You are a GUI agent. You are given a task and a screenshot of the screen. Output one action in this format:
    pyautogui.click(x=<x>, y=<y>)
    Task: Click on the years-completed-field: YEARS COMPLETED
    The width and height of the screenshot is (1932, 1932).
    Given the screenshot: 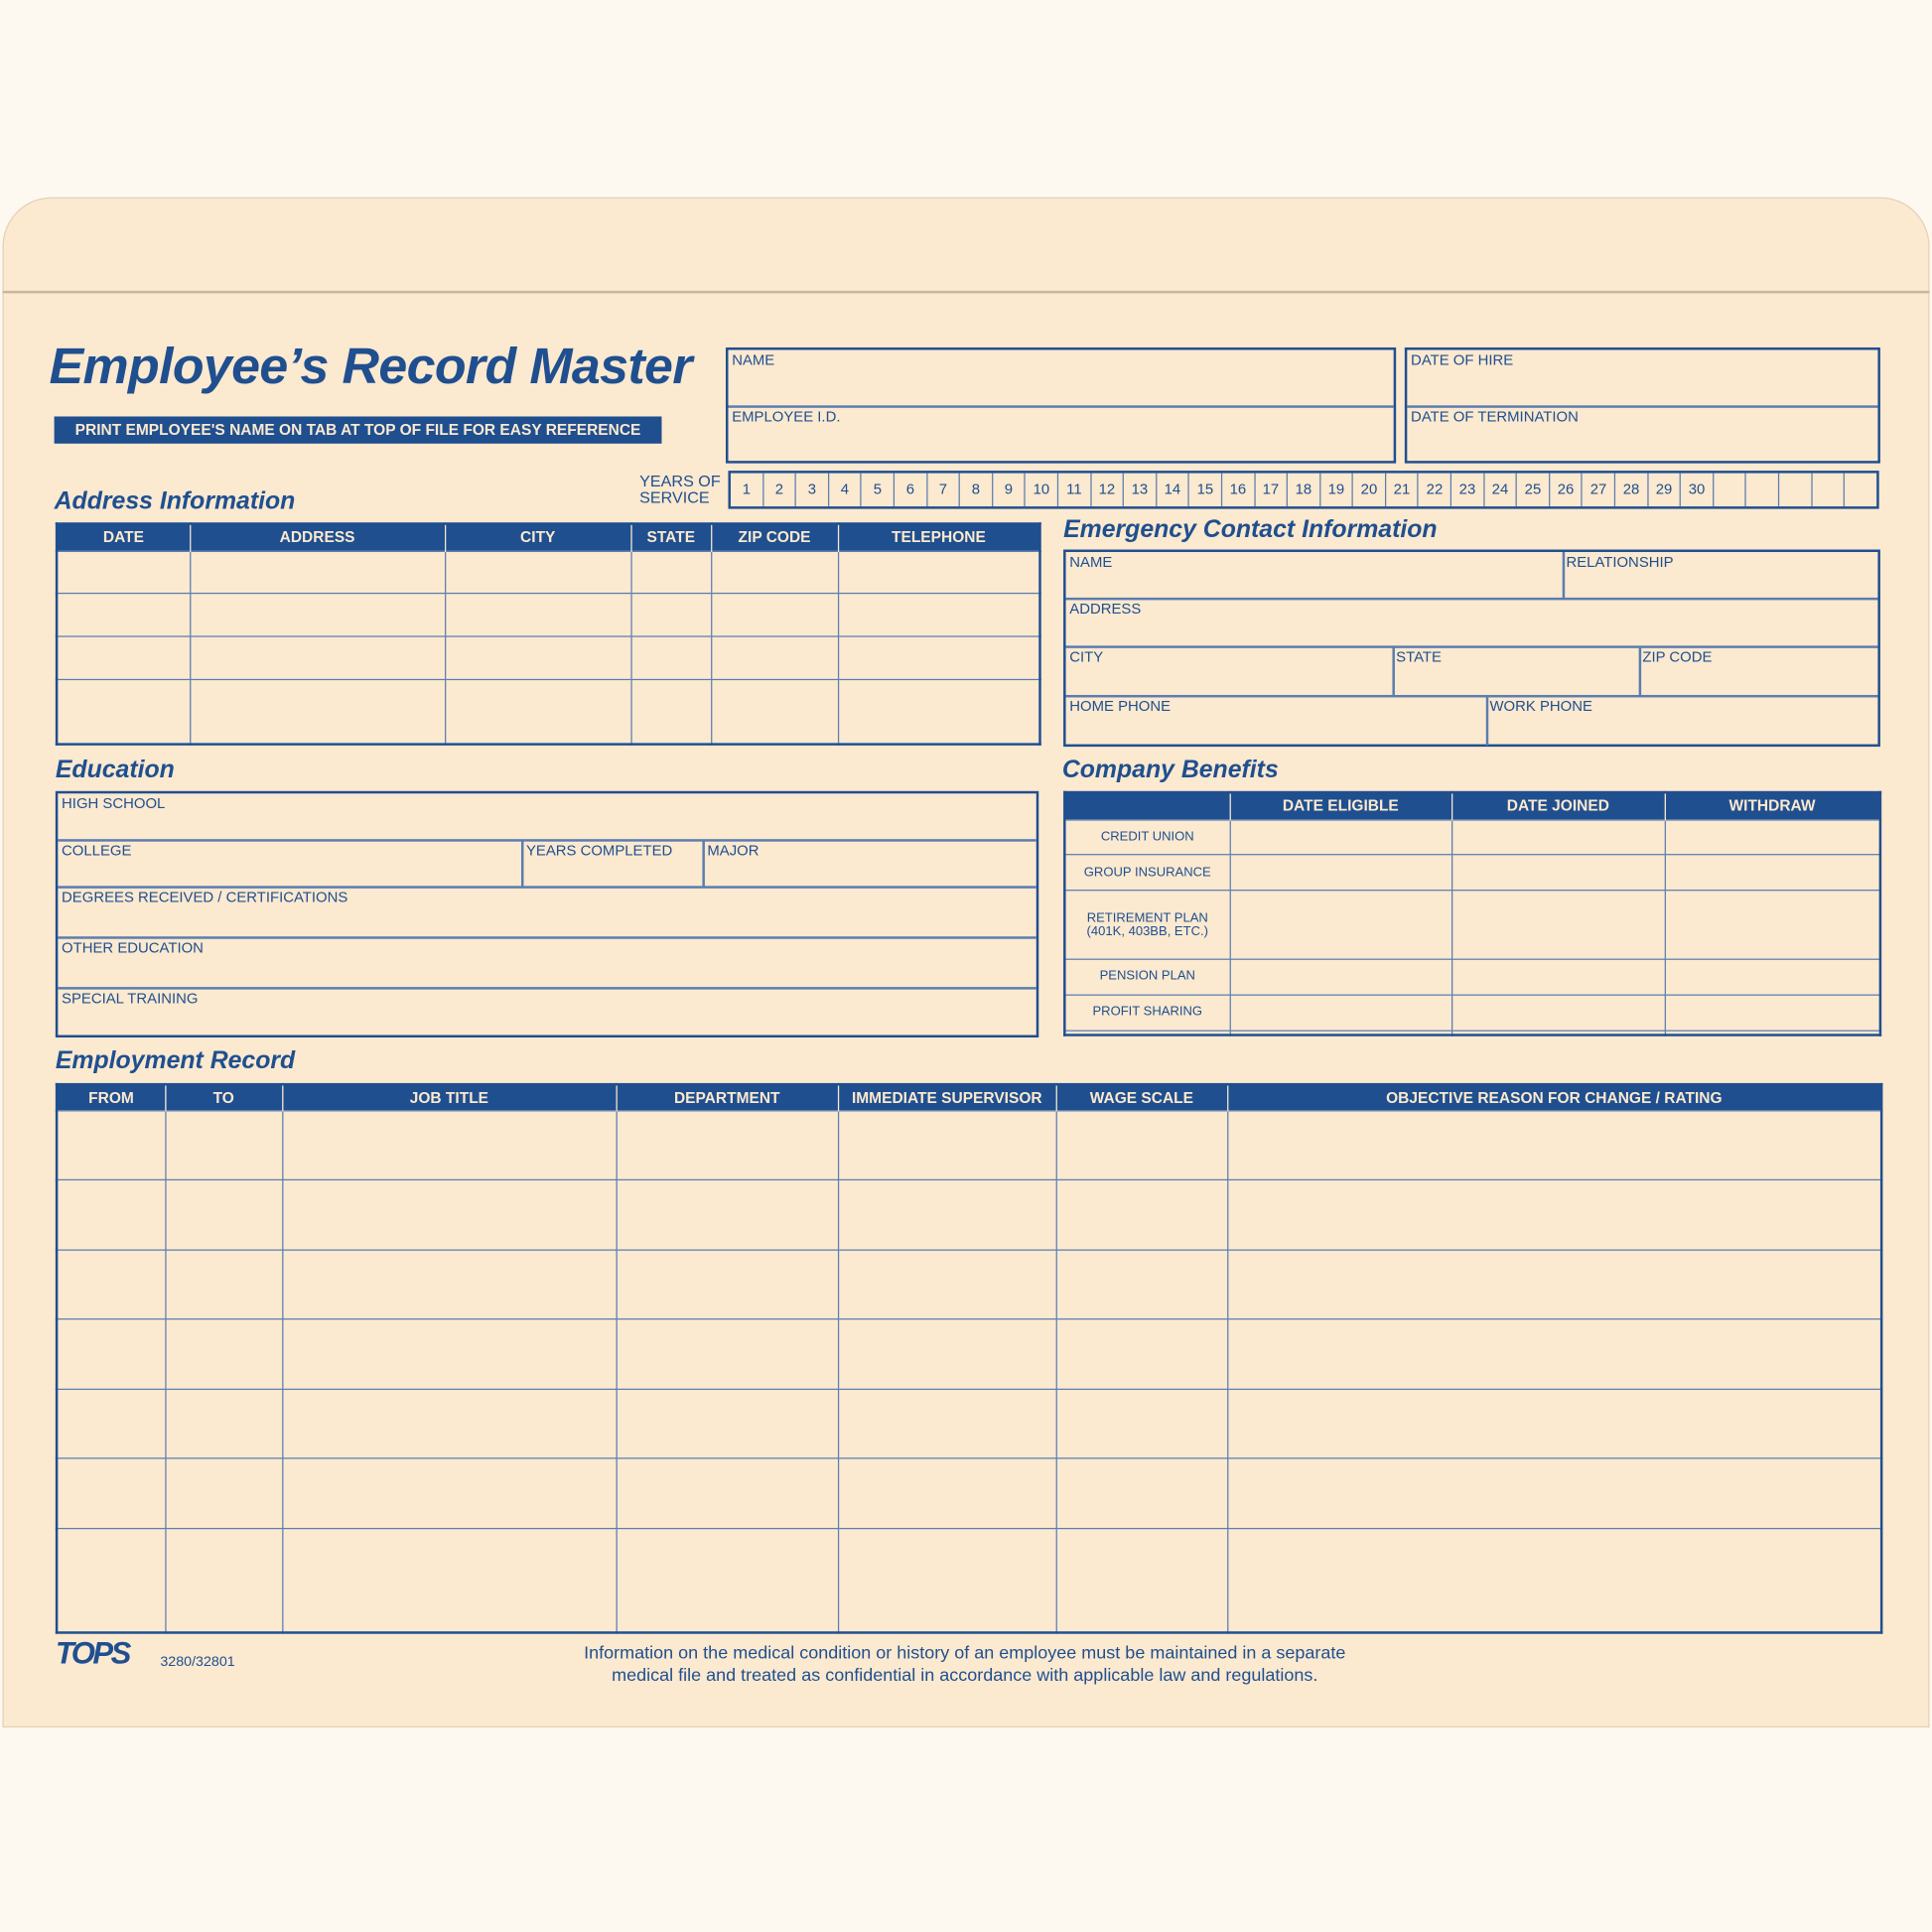 What is the action you would take?
    pyautogui.click(x=599, y=850)
    